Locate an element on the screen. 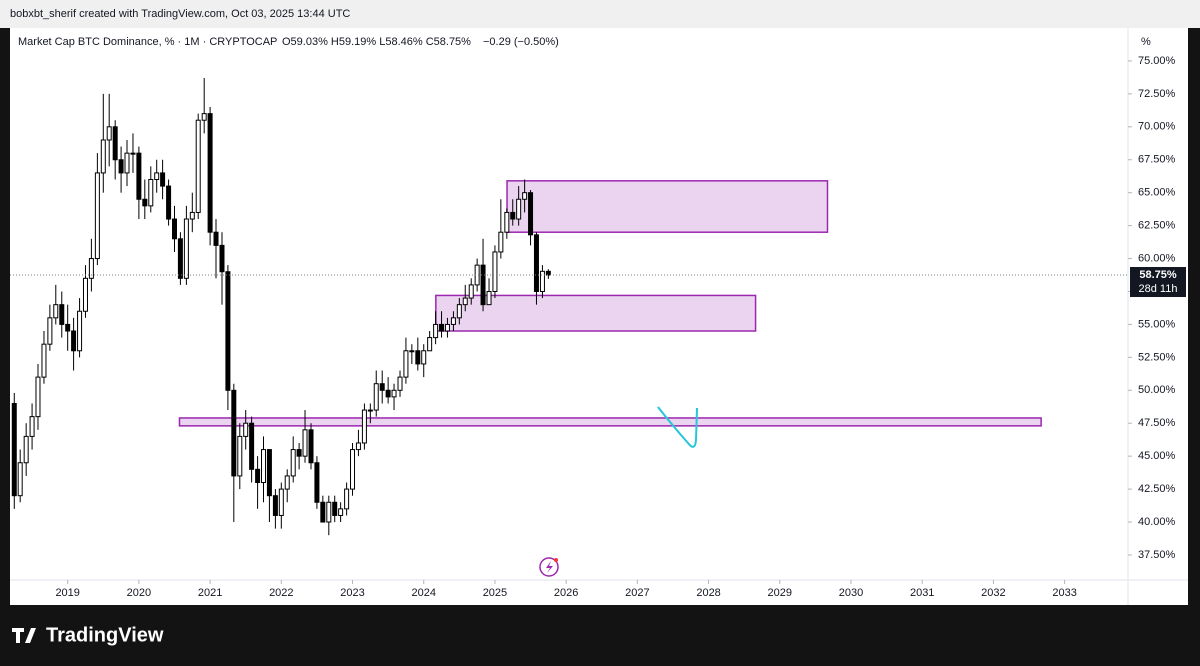 Image resolution: width=1200 pixels, height=666 pixels. x-tick-label: 2031 is located at coordinates (922, 593).